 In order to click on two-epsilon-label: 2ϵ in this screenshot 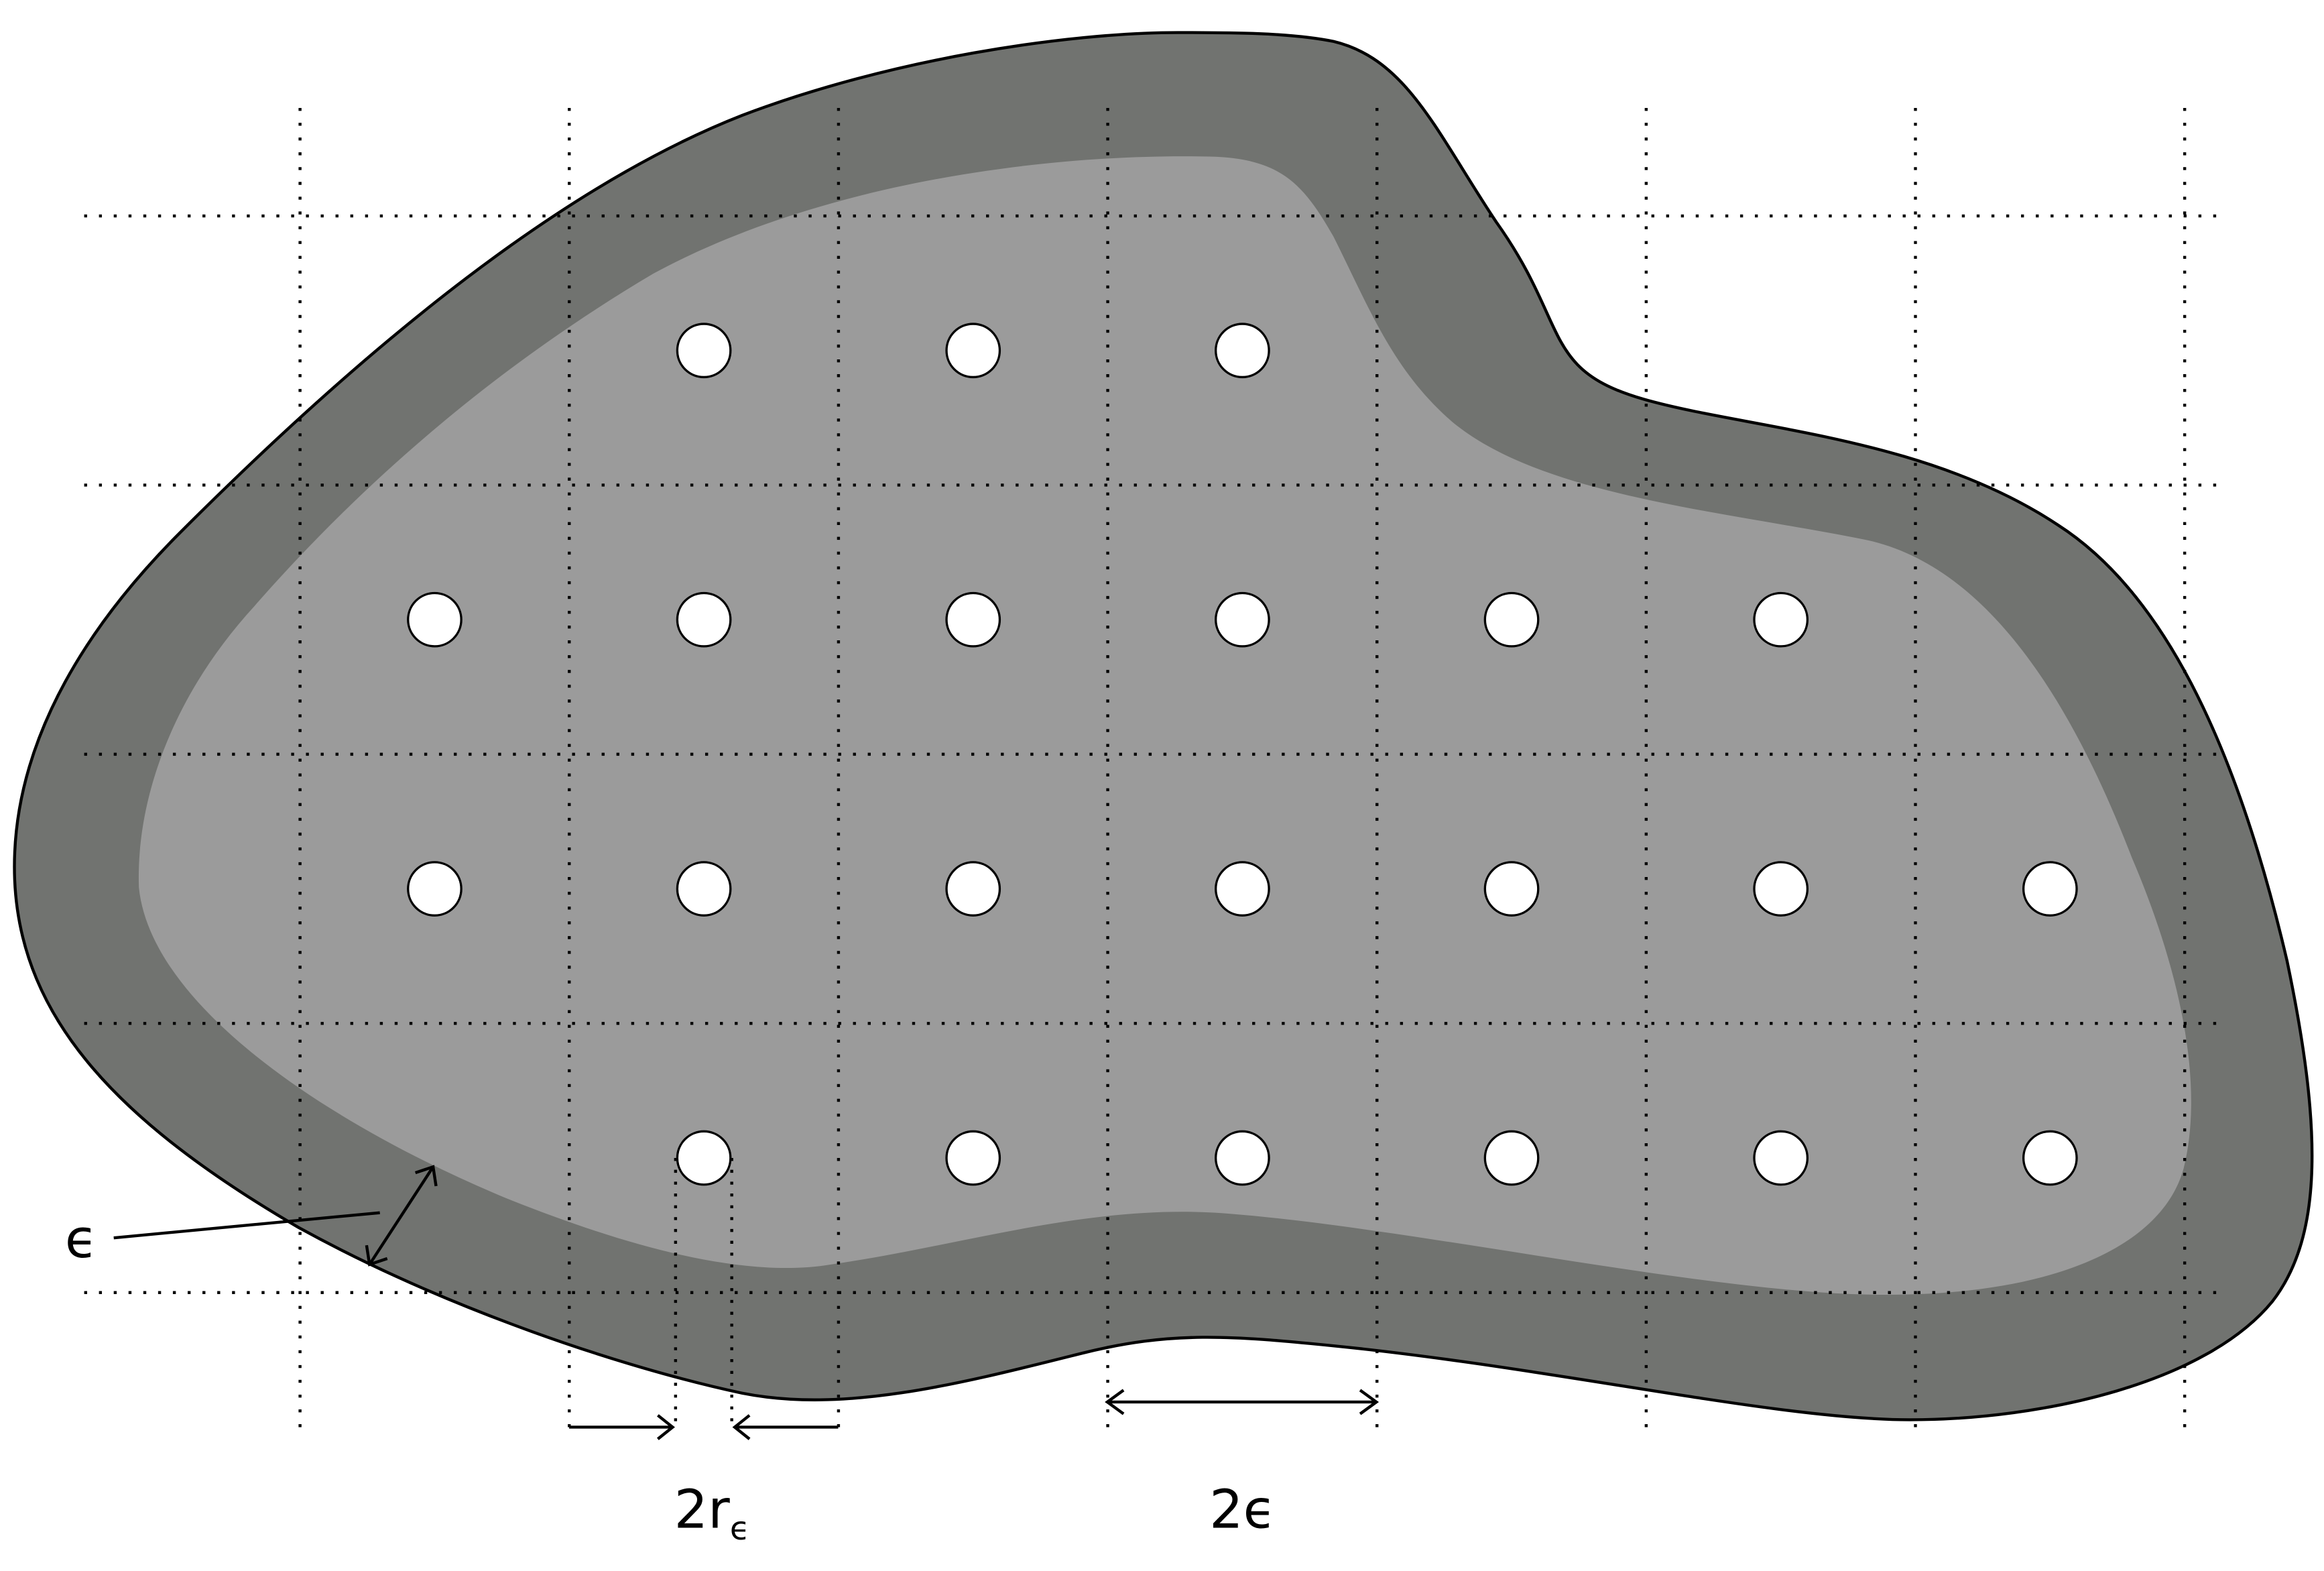, I will do `click(1242, 1509)`.